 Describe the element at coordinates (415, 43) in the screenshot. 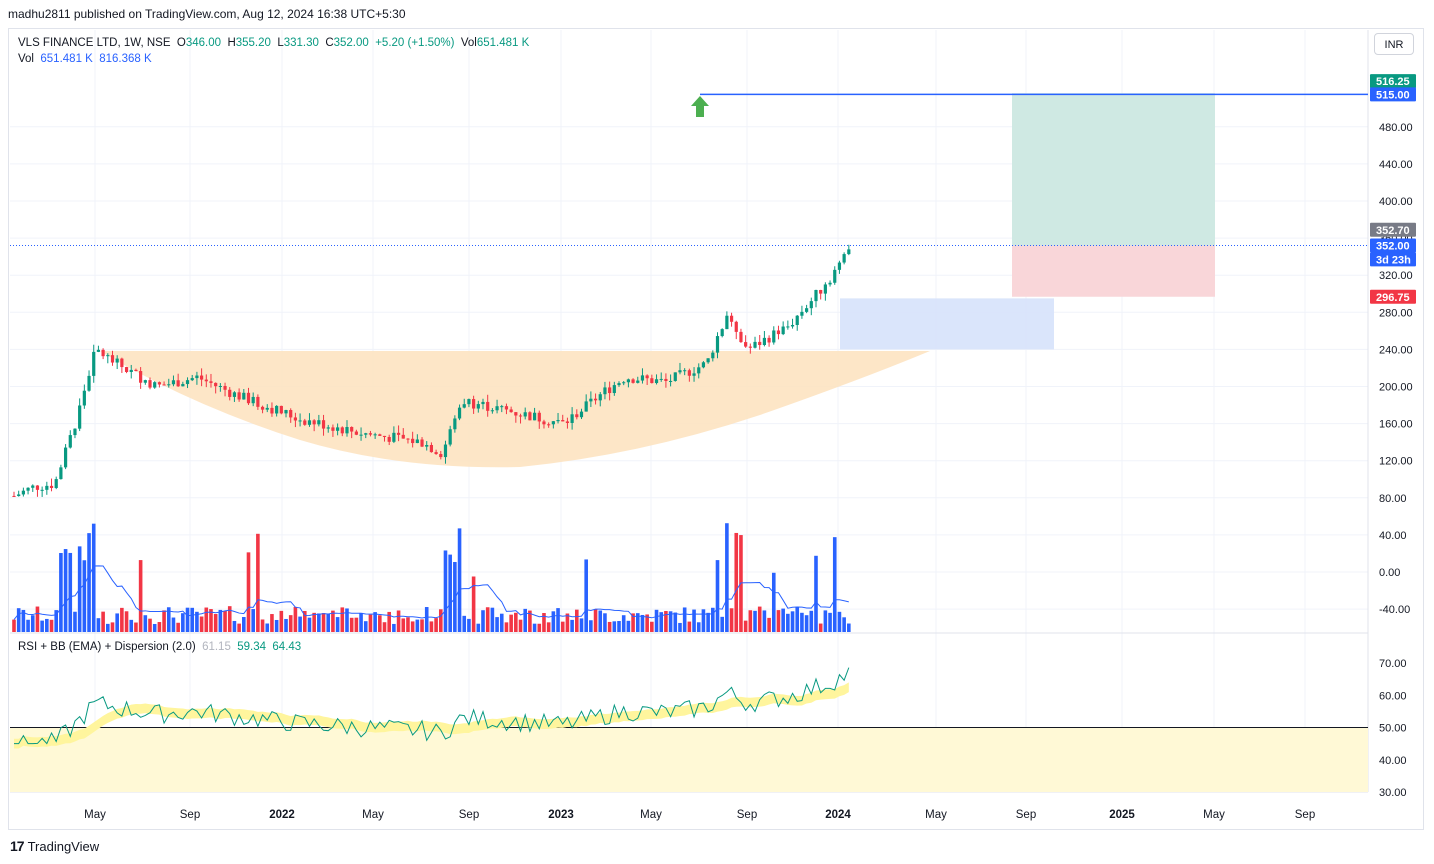

I see `change-value: +5.20 (+1.50%)` at that location.